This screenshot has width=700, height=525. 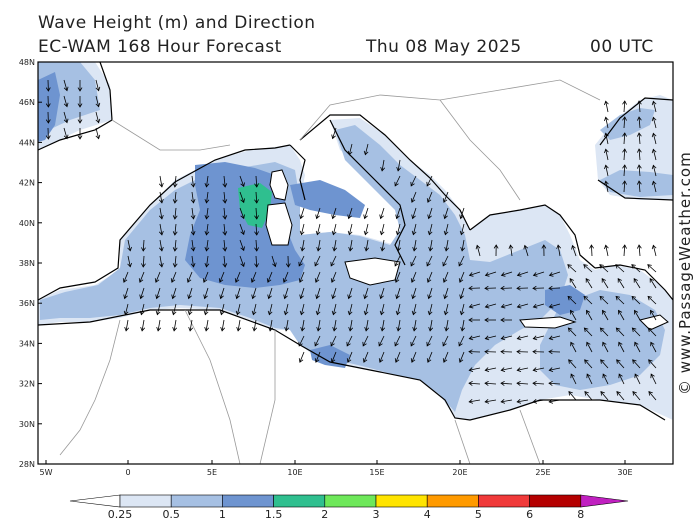 What do you see at coordinates (376, 472) in the screenshot?
I see `lon-label: 15E` at bounding box center [376, 472].